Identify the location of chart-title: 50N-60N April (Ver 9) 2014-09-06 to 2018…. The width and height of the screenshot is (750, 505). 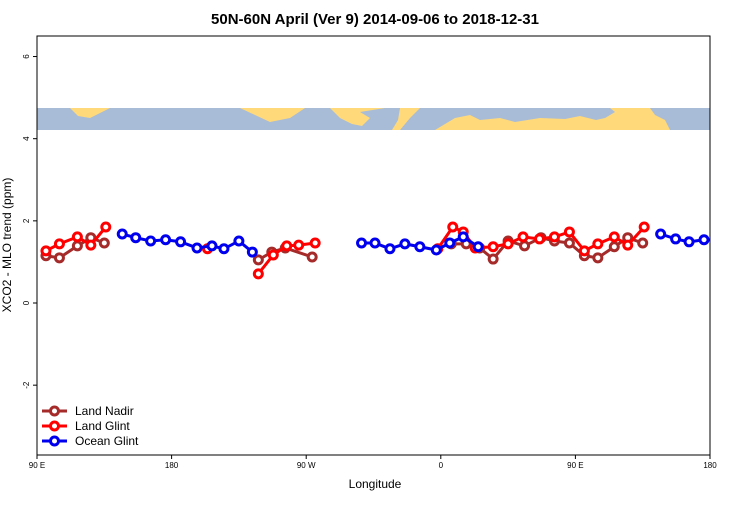
(375, 19).